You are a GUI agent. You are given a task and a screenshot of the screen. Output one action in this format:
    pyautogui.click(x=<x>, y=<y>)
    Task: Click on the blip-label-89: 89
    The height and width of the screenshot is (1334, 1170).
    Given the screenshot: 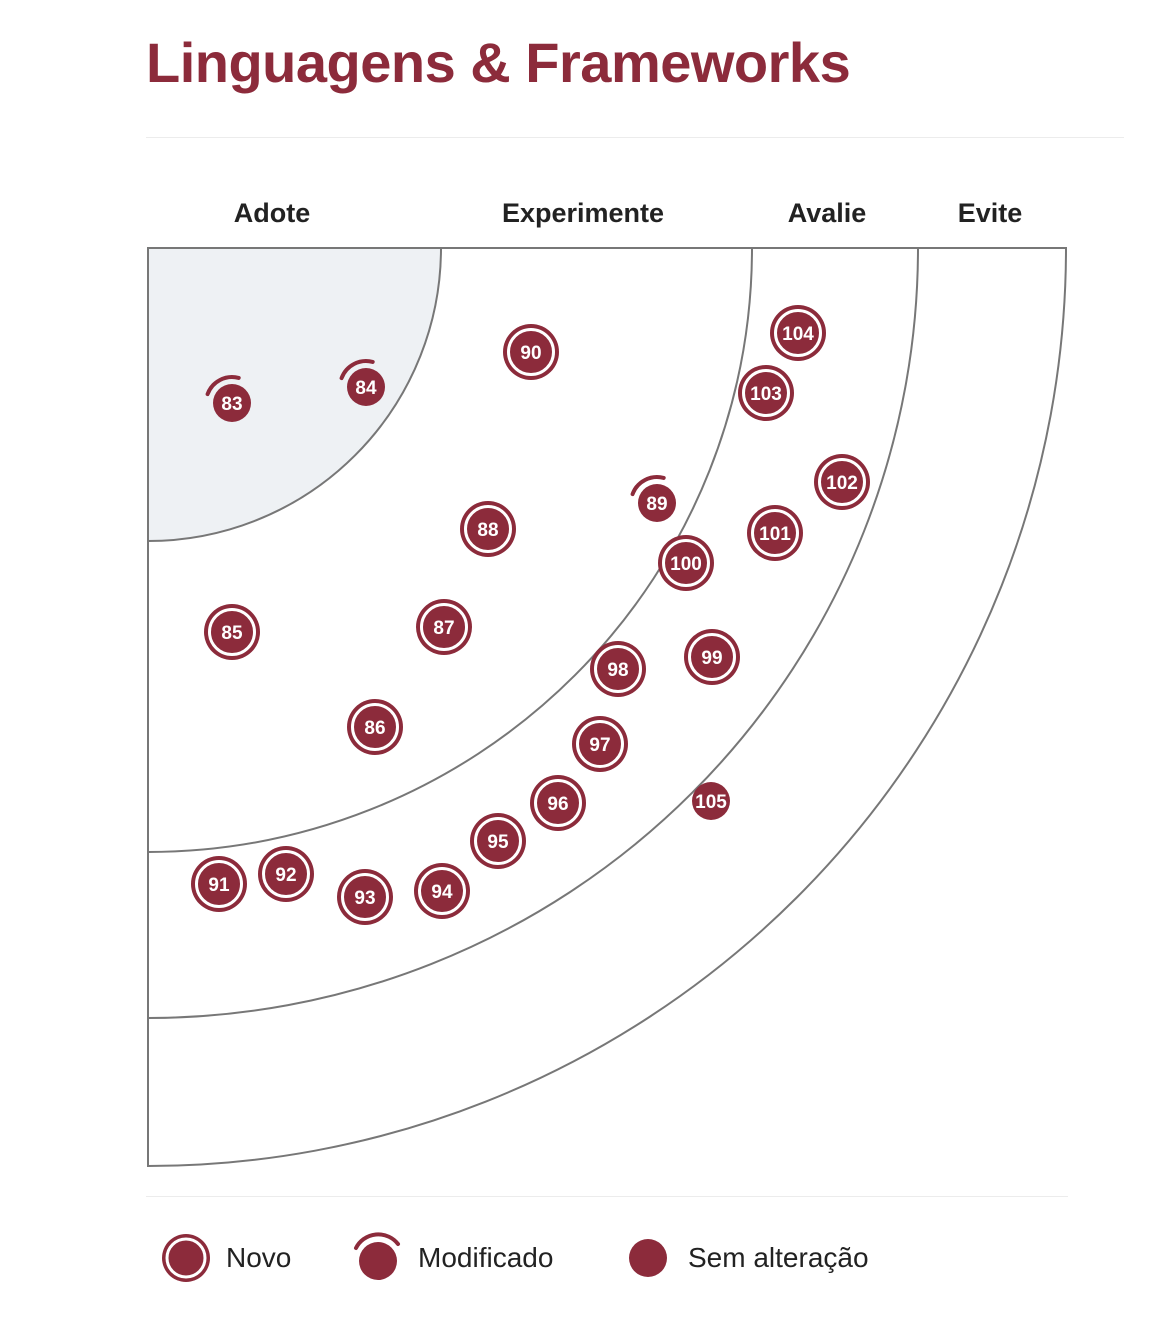 What is the action you would take?
    pyautogui.click(x=656, y=504)
    